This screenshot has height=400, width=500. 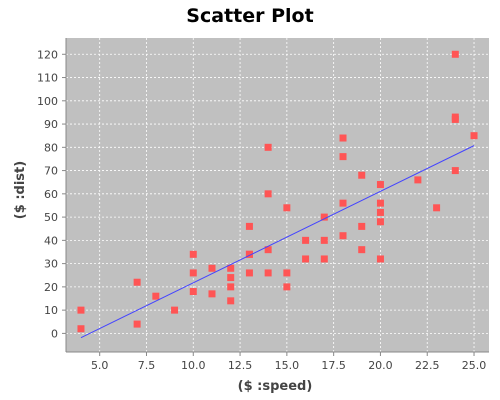 I want to click on x-tick-label: 15.0, so click(x=287, y=365).